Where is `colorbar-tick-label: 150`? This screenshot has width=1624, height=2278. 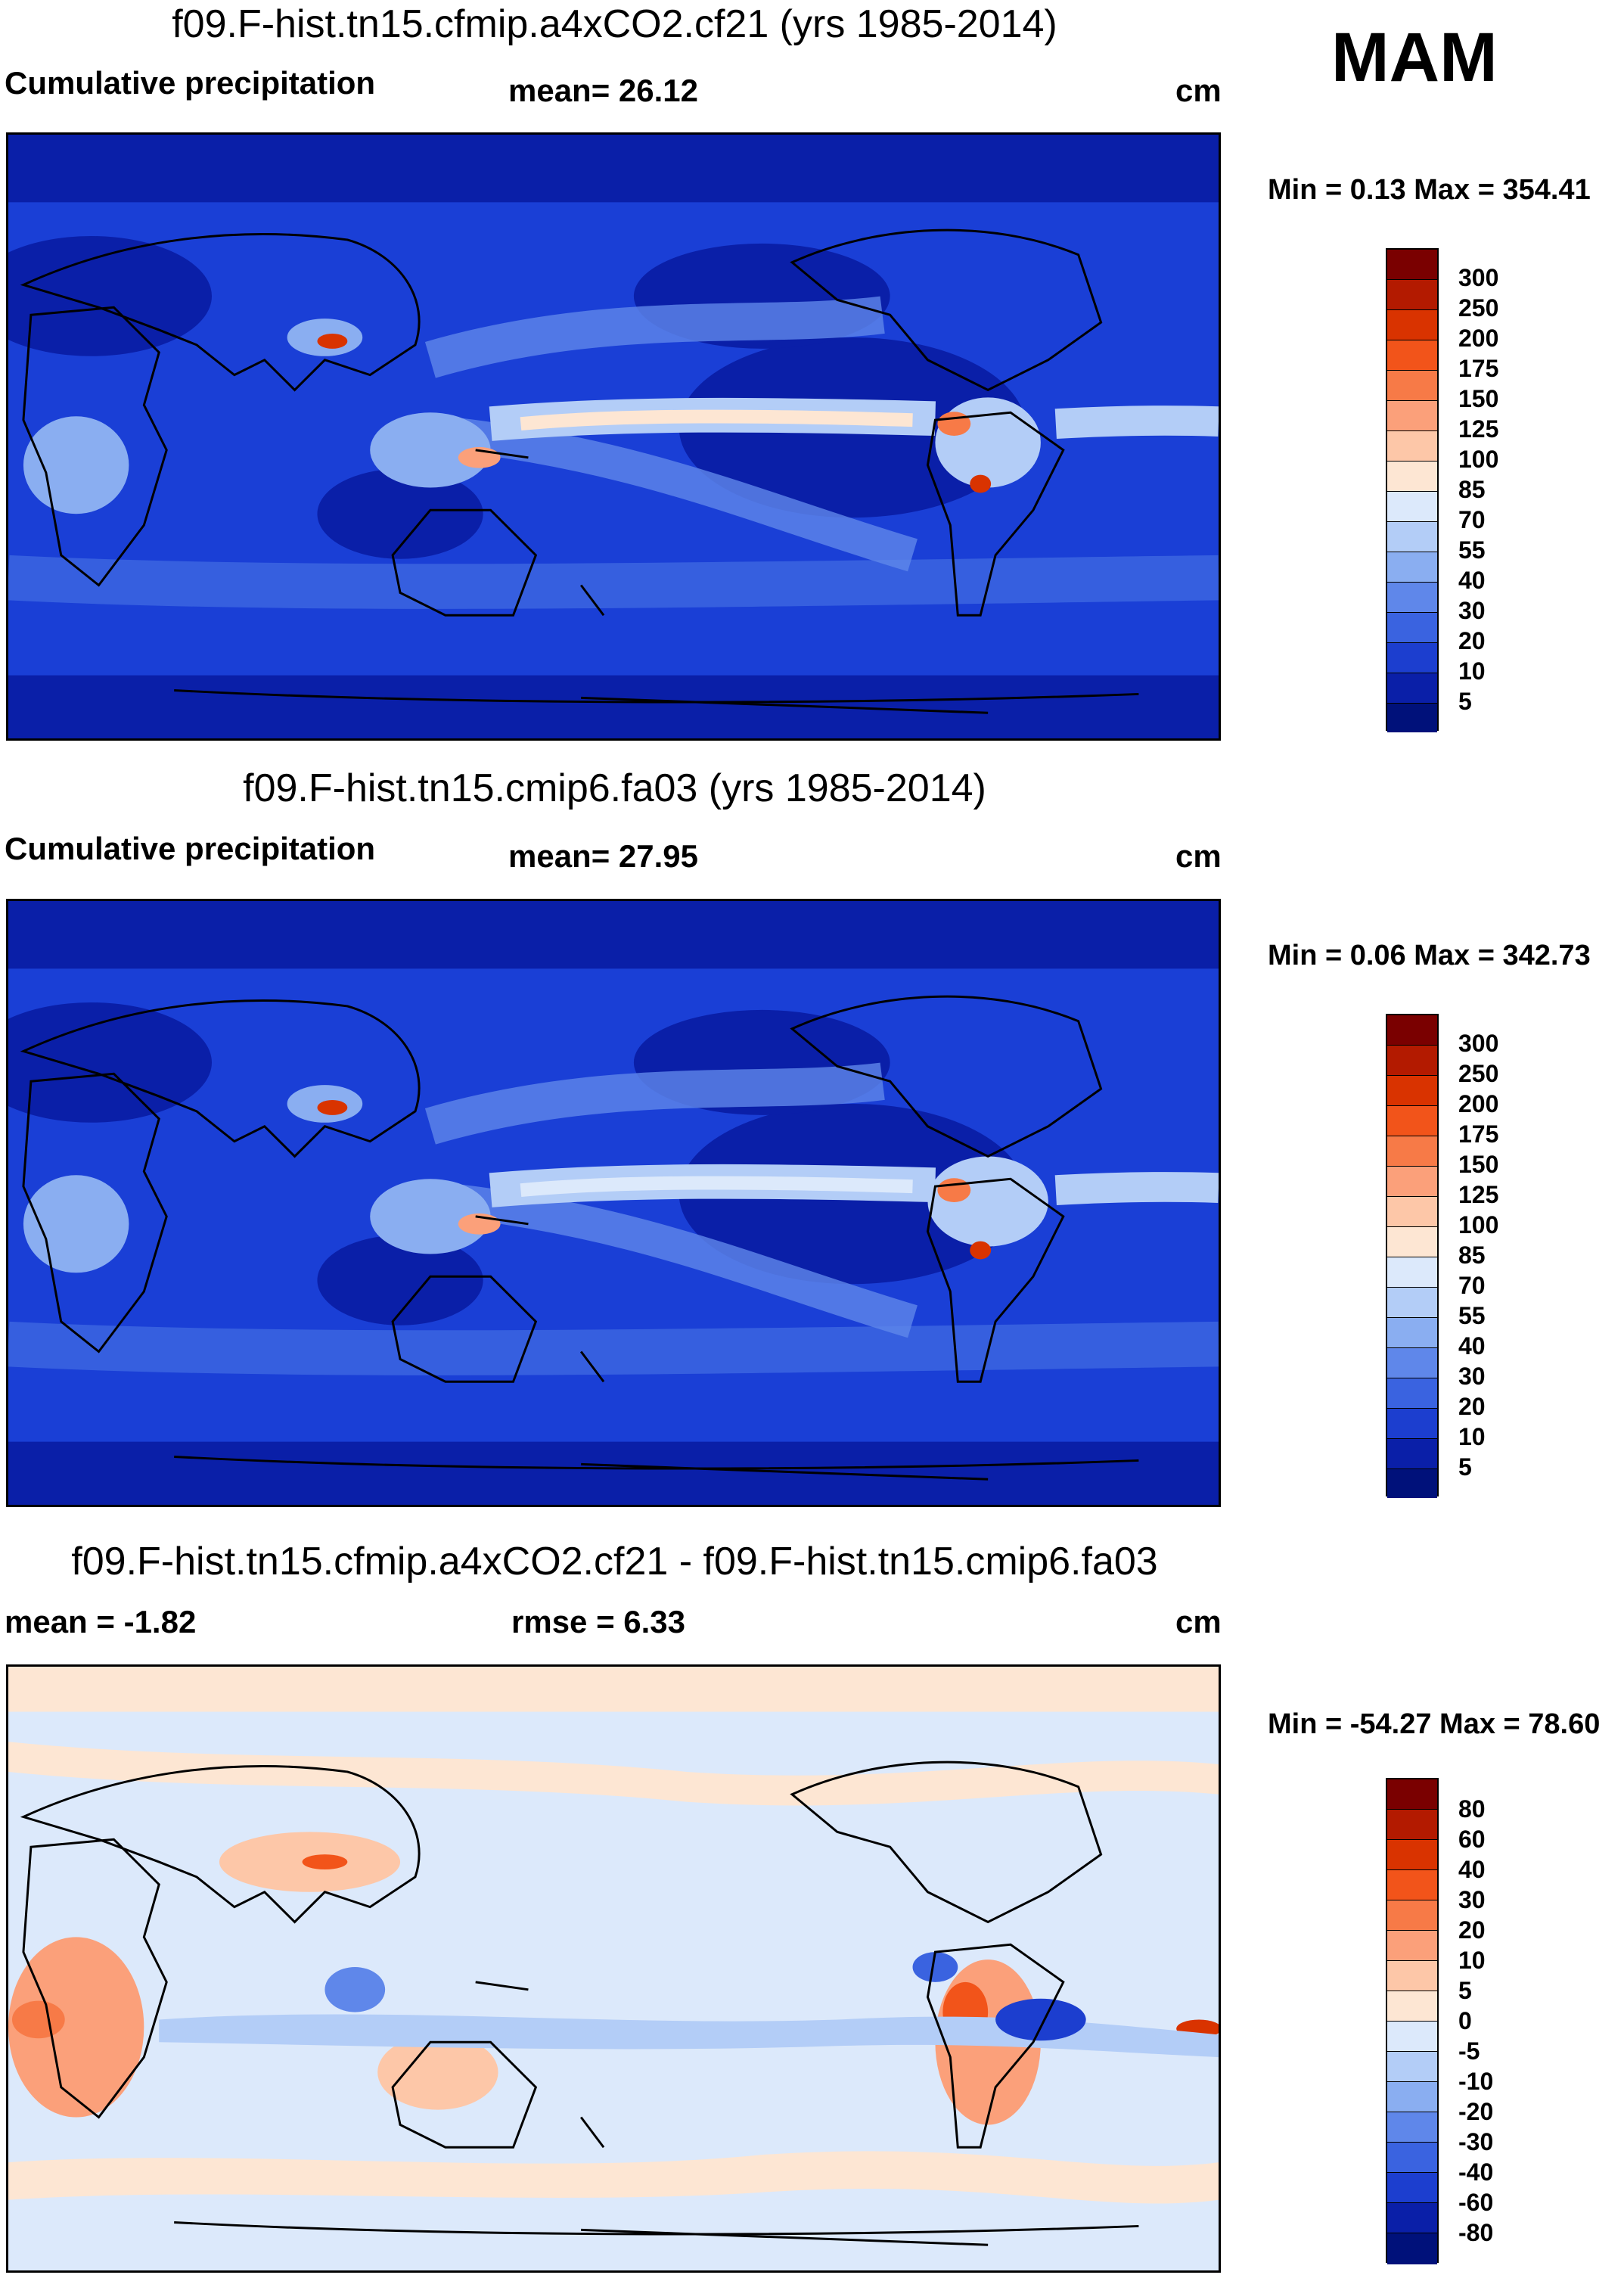 colorbar-tick-label: 150 is located at coordinates (1478, 398).